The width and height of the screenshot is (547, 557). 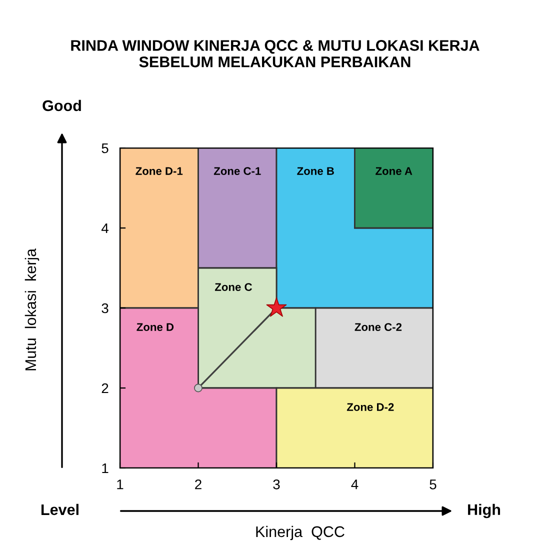 I want to click on annotation: Zone B, so click(x=315, y=171).